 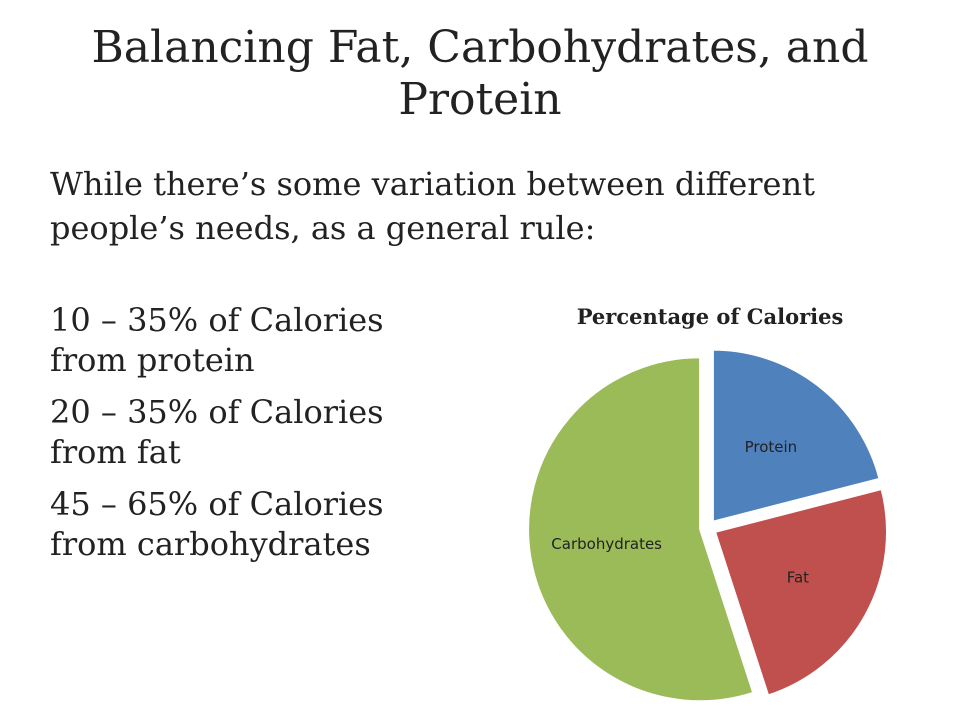 What do you see at coordinates (641, 529) in the screenshot?
I see `pie-slice-carbohydrates` at bounding box center [641, 529].